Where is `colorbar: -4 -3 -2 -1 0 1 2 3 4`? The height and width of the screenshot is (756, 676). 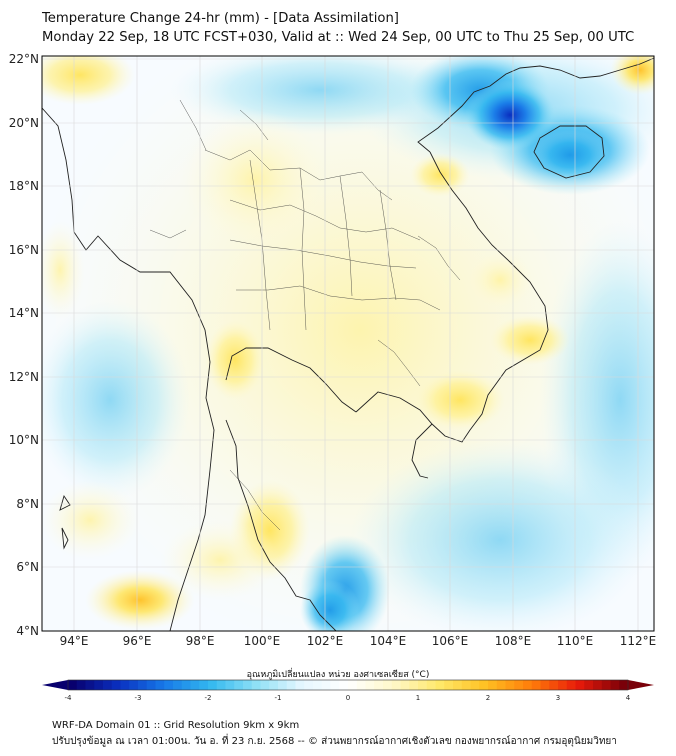 colorbar: -4 -3 -2 -1 0 1 2 3 4 is located at coordinates (348, 690).